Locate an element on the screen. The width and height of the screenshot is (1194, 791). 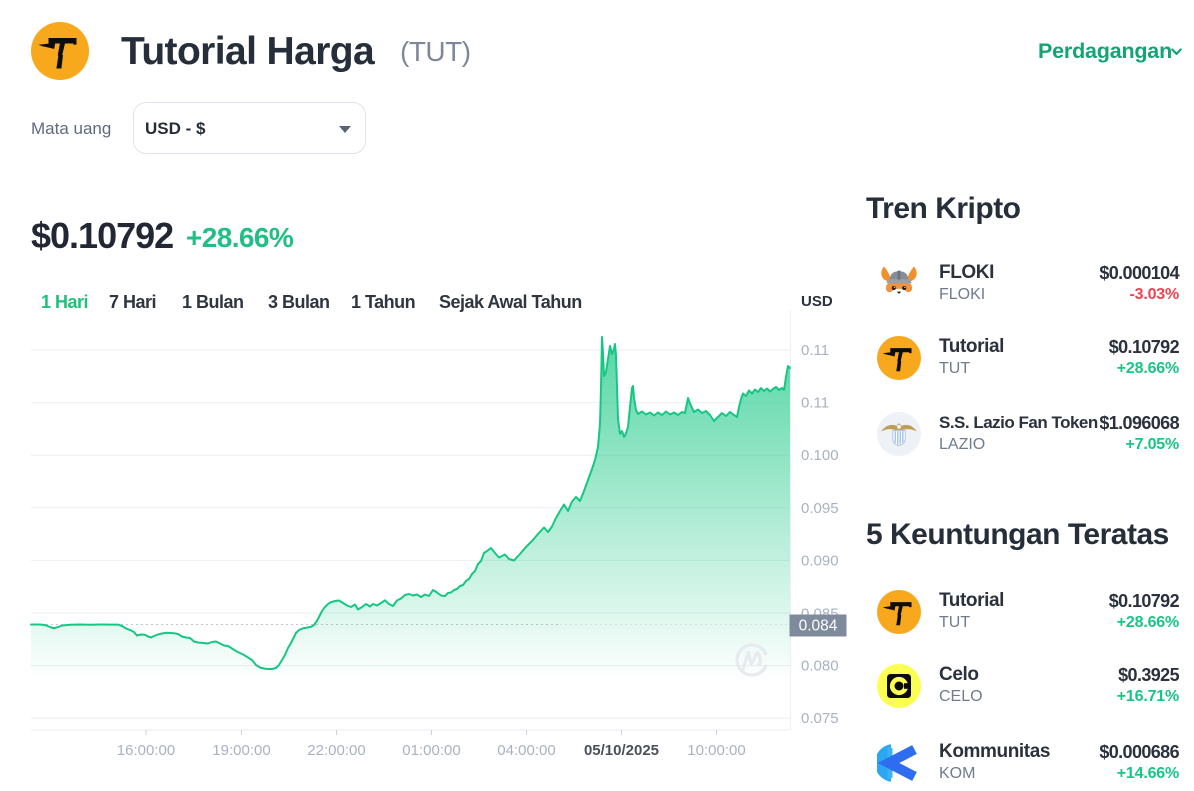
svg-text: 04:00:00 is located at coordinates (526, 750).